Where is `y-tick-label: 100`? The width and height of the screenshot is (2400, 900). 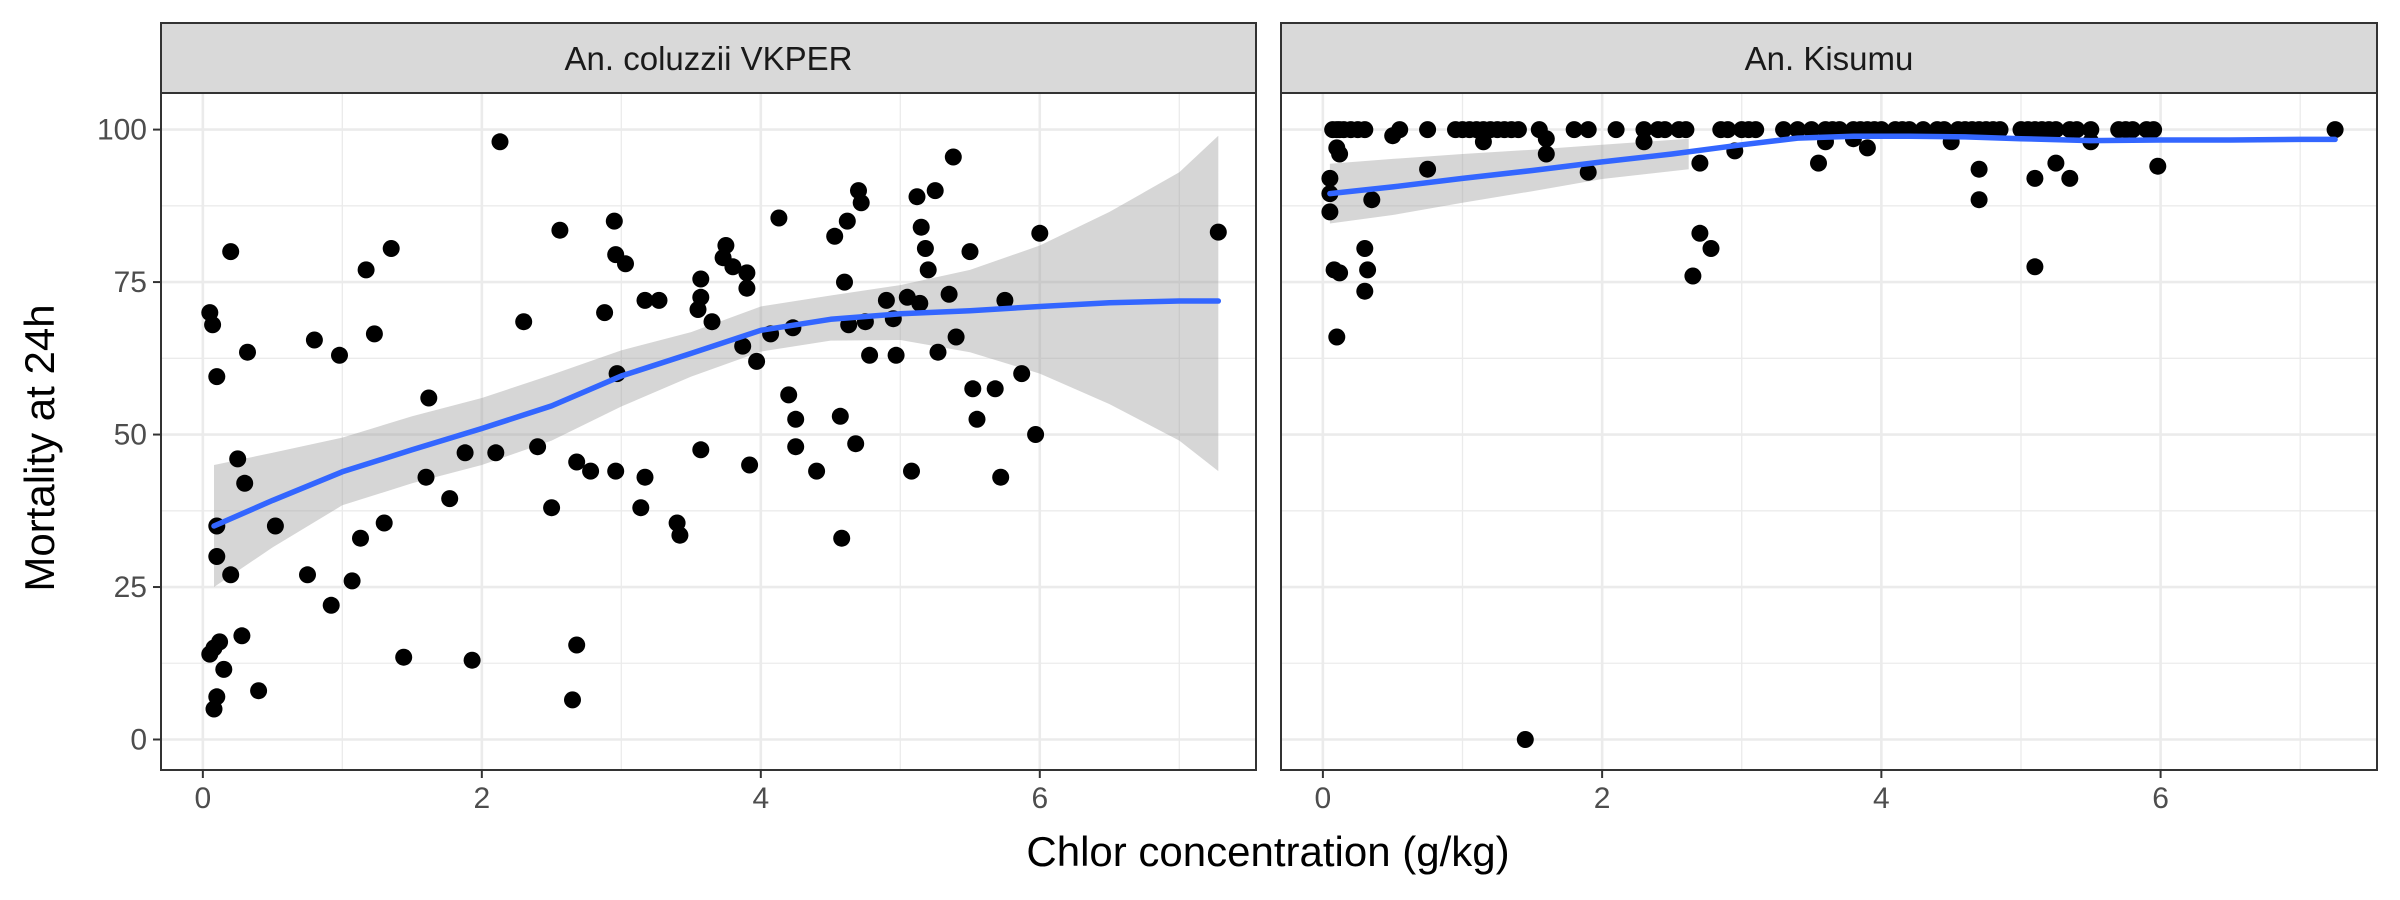 y-tick-label: 100 is located at coordinates (122, 130).